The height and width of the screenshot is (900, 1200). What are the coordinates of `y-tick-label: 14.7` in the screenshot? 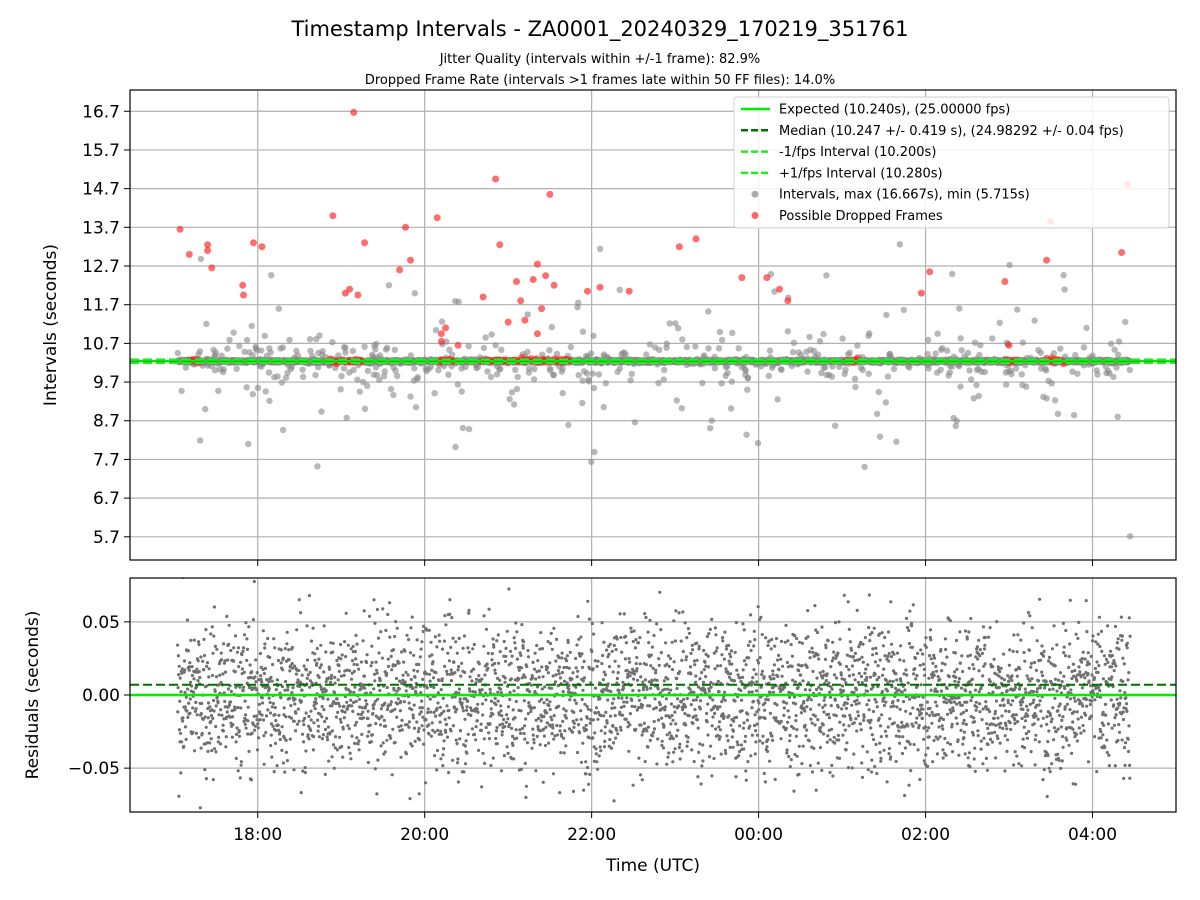 It's located at (101, 190).